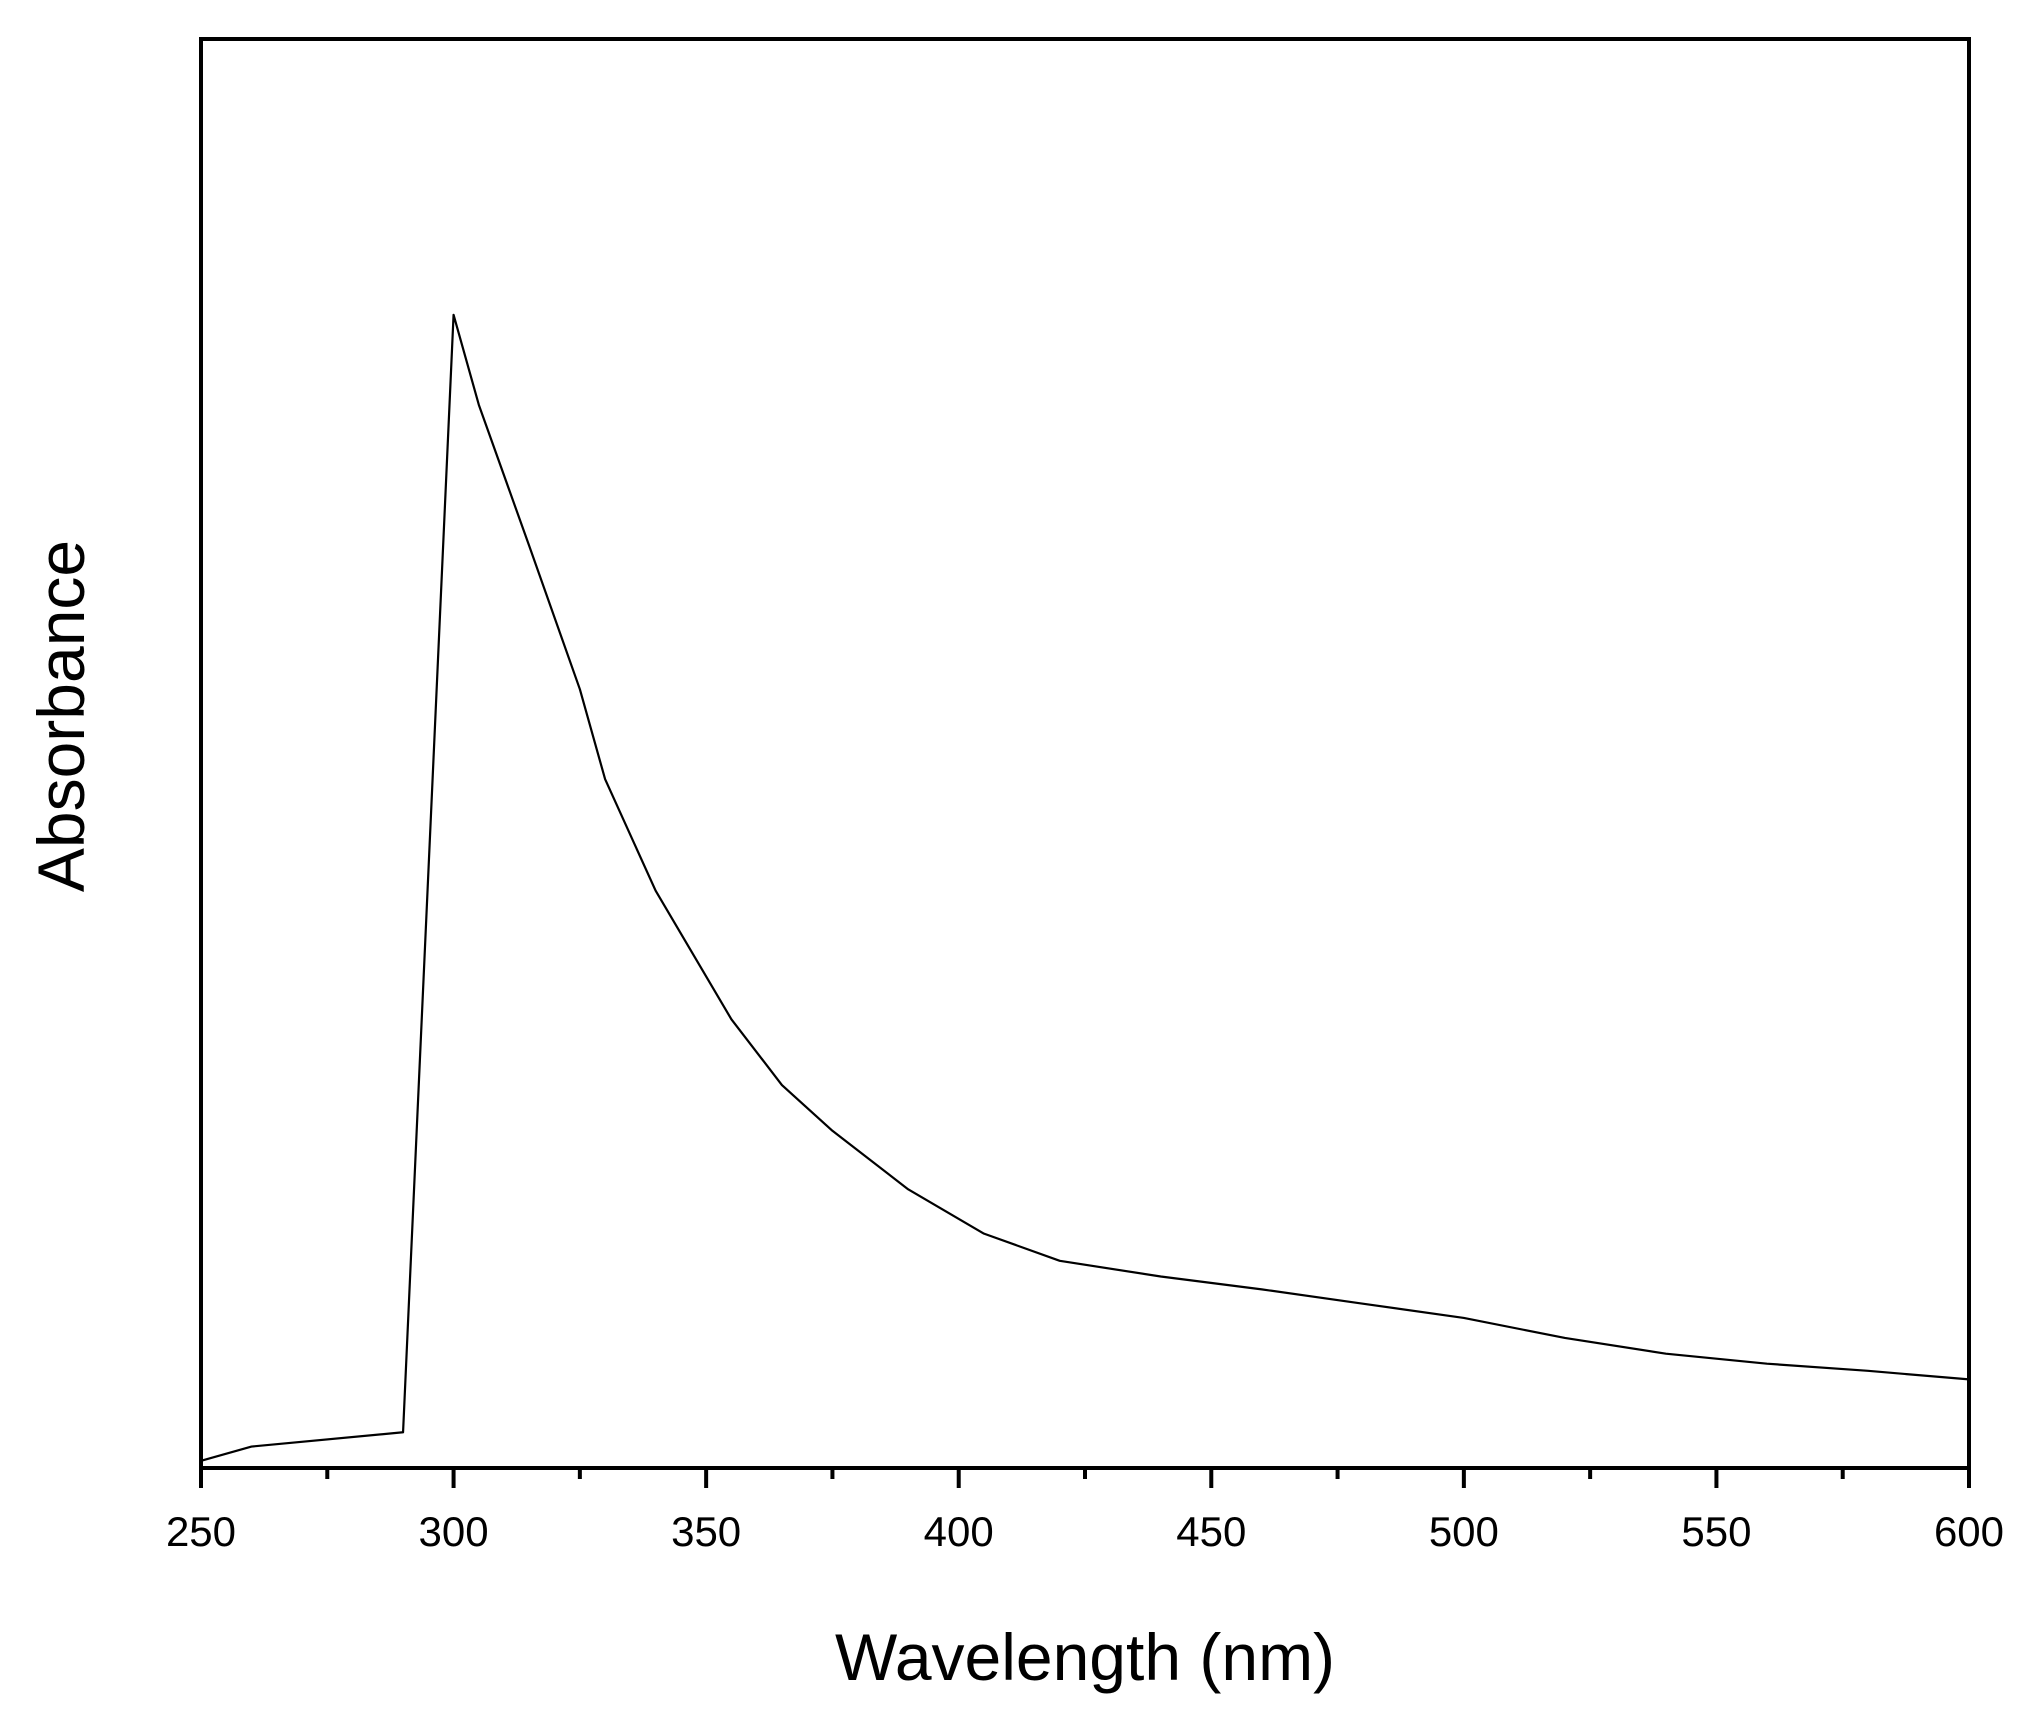 The height and width of the screenshot is (1717, 2038). Describe the element at coordinates (706, 1531) in the screenshot. I see `x-tick-label: 350` at that location.